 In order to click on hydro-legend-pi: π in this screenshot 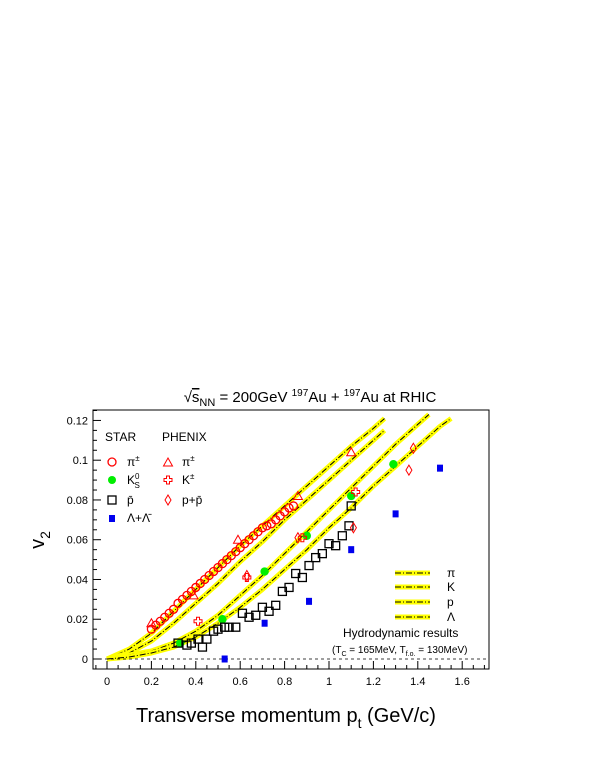, I will do `click(451, 573)`.